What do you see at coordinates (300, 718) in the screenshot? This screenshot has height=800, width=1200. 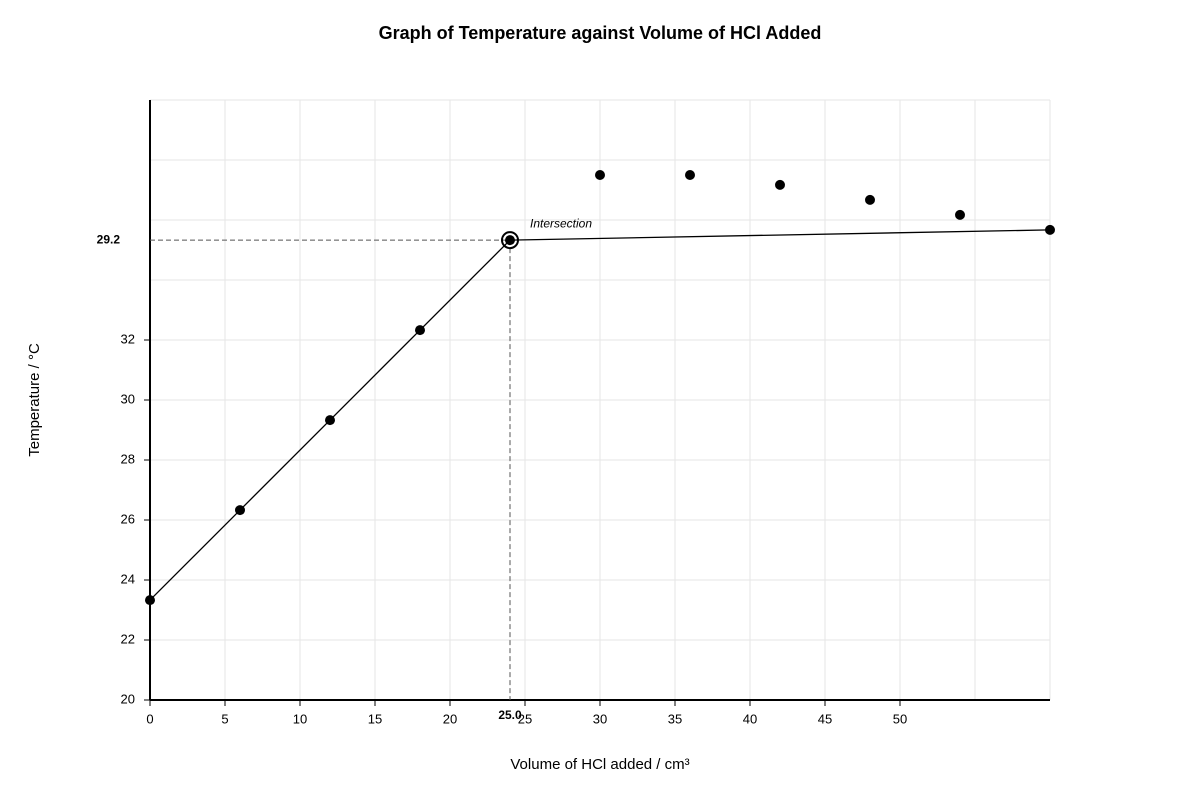 I see `x-tick-label: 10` at bounding box center [300, 718].